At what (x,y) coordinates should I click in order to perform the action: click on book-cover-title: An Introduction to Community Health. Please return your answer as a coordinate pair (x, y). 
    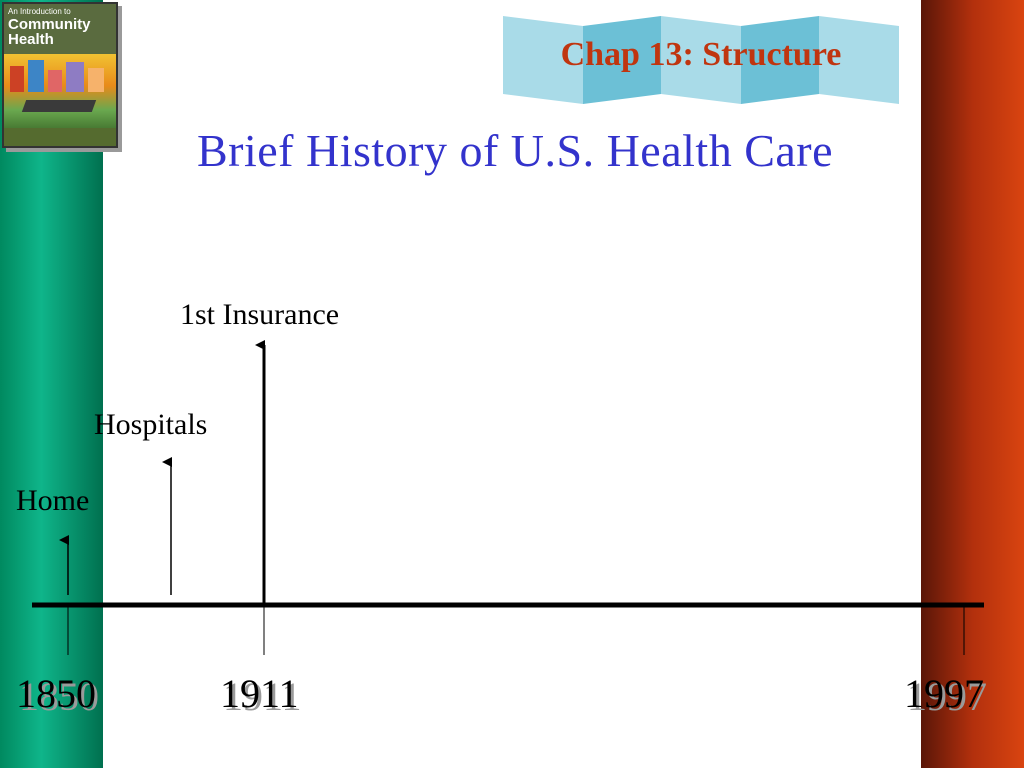
    Looking at the image, I should click on (60, 27).